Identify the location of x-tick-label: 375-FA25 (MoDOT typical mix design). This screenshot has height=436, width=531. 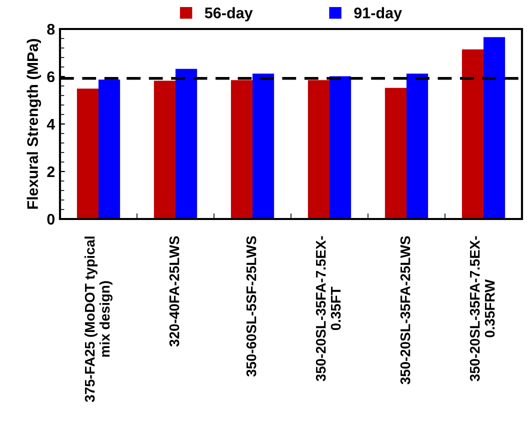
(98, 319).